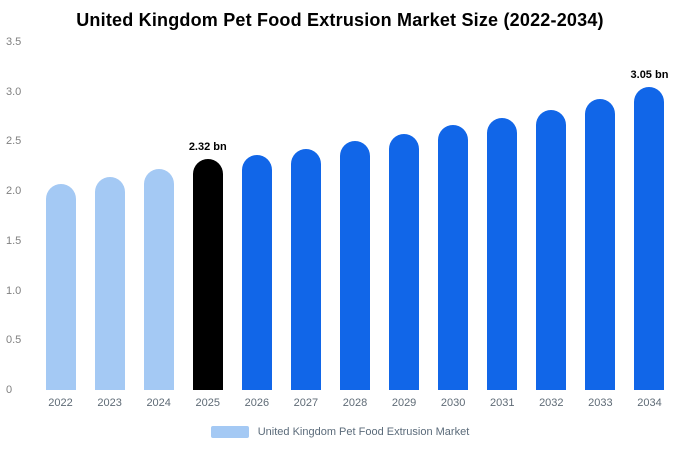 This screenshot has height=450, width=680. I want to click on x-axis-label-2034: 2034, so click(649, 403).